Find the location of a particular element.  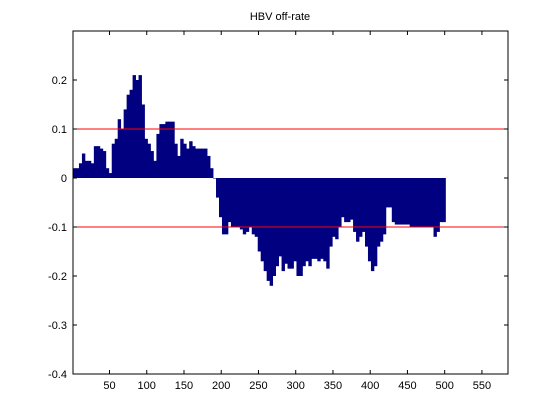

x-tick-label: 350 is located at coordinates (333, 386).